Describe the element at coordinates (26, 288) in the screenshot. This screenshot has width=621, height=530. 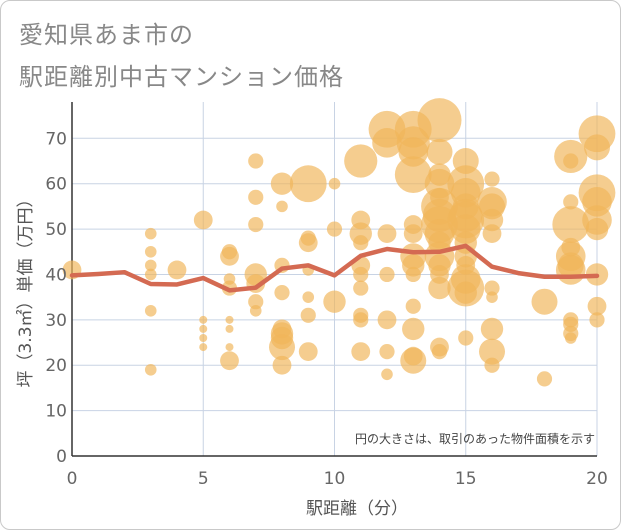
I see `y-axis-label: 坪（3.3㎡）単価（万円）` at that location.